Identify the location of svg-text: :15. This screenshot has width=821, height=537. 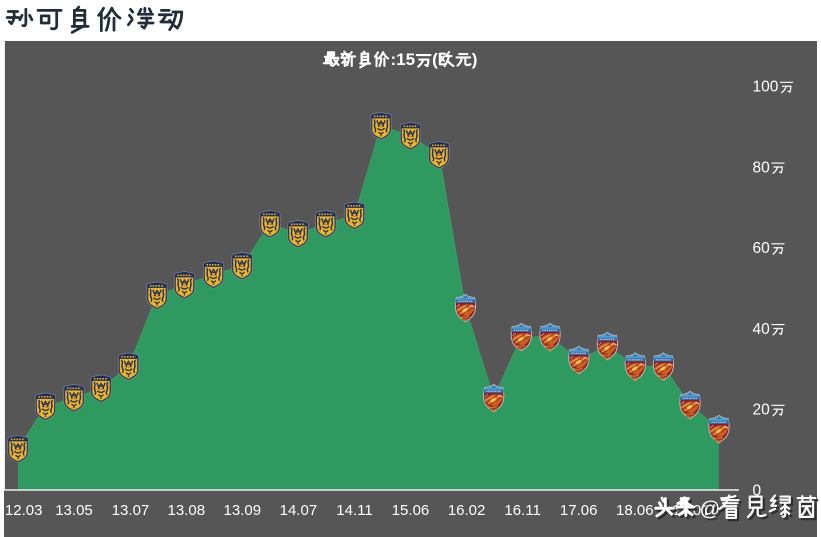
(403, 59).